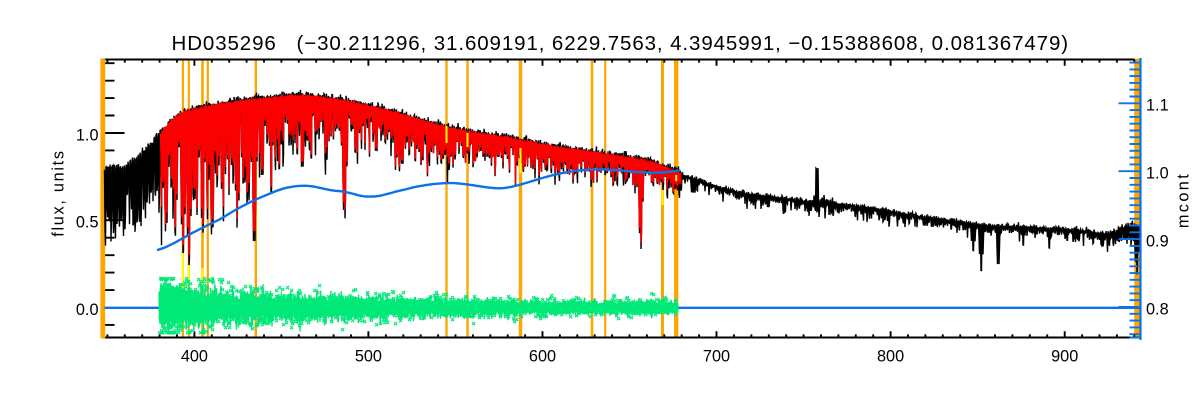 The height and width of the screenshot is (400, 1200). What do you see at coordinates (368, 356) in the screenshot?
I see `svg-text: 500` at bounding box center [368, 356].